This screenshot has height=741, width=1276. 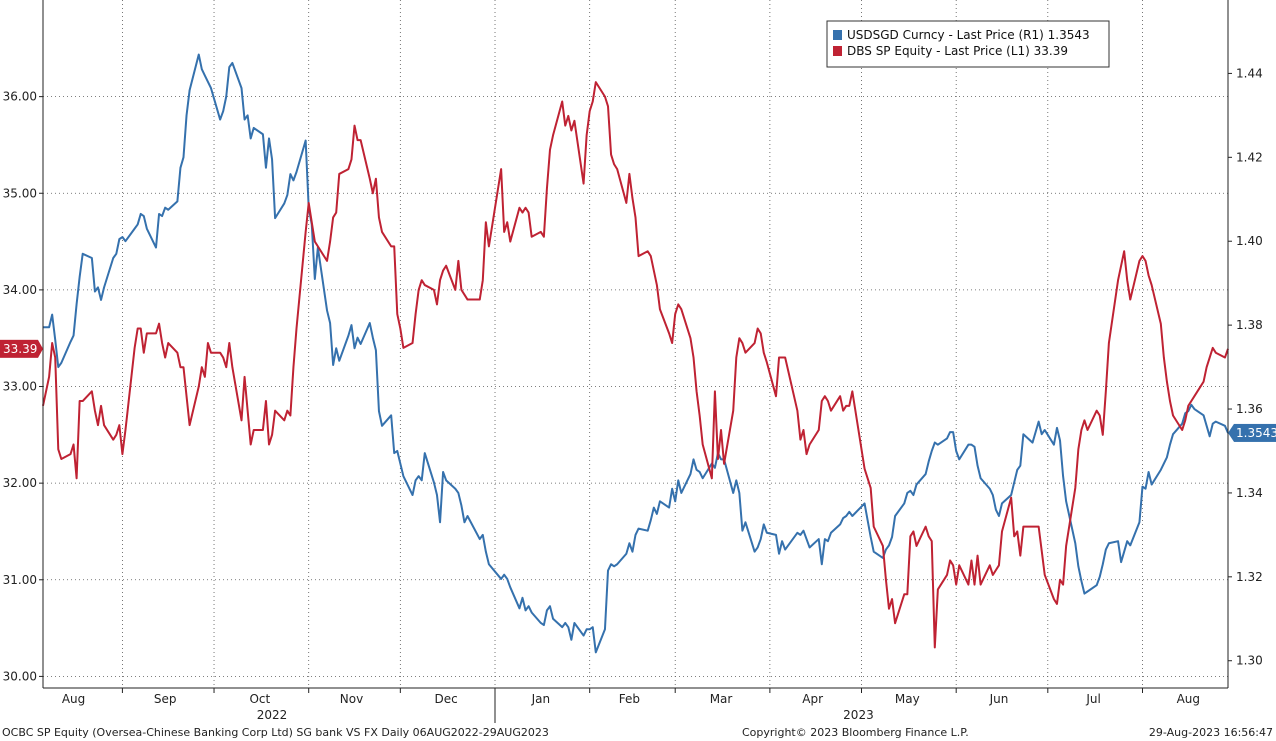 What do you see at coordinates (1249, 157) in the screenshot?
I see `right-tick-label: 1.42` at bounding box center [1249, 157].